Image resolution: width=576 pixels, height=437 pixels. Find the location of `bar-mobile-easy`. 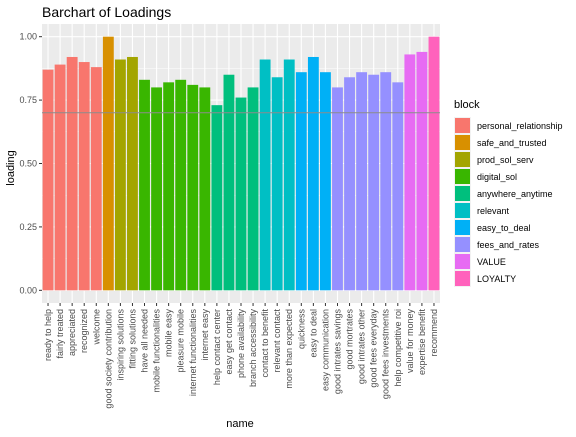

bar-mobile-easy is located at coordinates (169, 186).